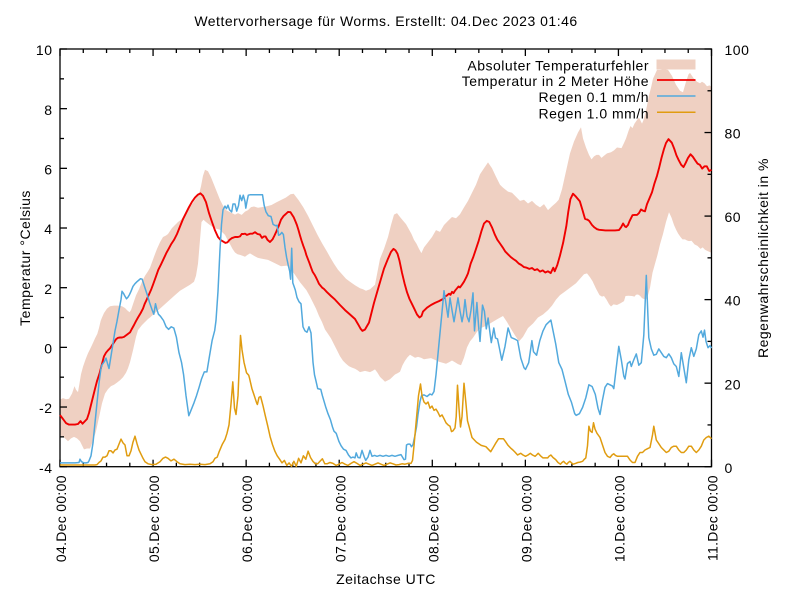  What do you see at coordinates (340, 518) in the screenshot?
I see `svg-text: 07.Dec 00:00` at bounding box center [340, 518].